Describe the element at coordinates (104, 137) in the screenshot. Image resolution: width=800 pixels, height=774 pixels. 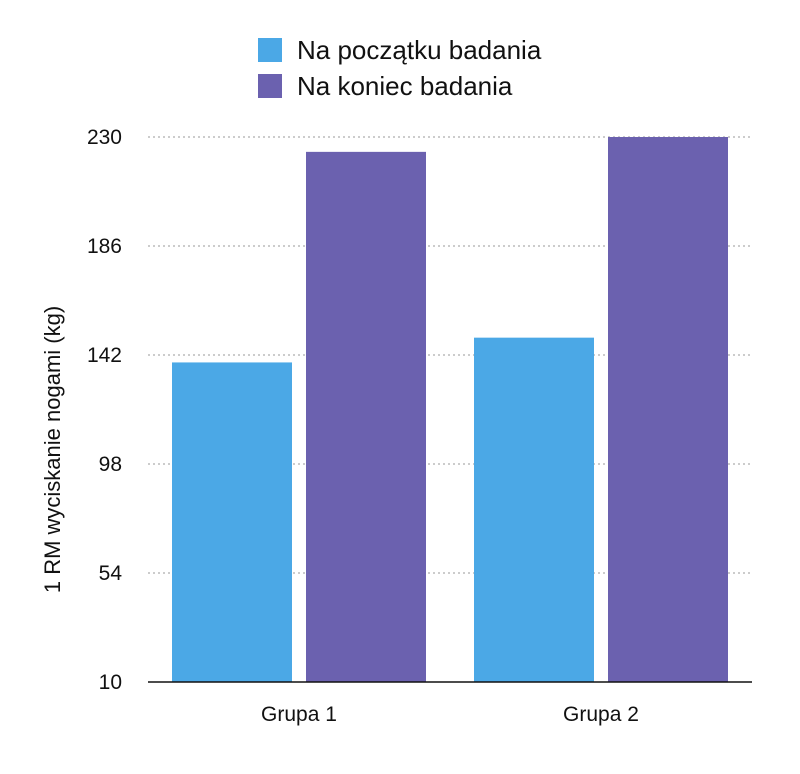
I see `y-tick-label: 230` at that location.